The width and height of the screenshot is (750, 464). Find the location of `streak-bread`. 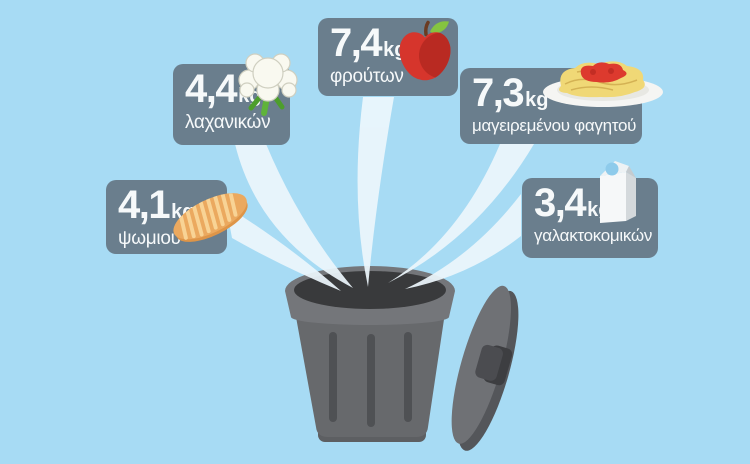

streak-bread is located at coordinates (283, 248).